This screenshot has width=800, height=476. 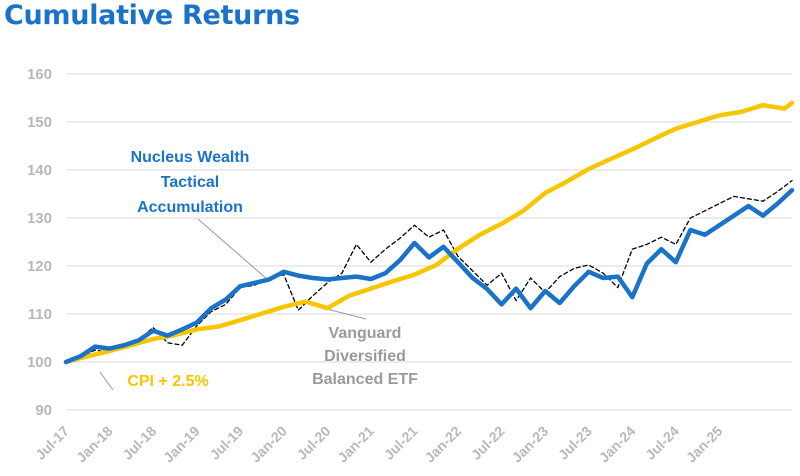 I want to click on x-tick-label: Jul-24, so click(x=662, y=443).